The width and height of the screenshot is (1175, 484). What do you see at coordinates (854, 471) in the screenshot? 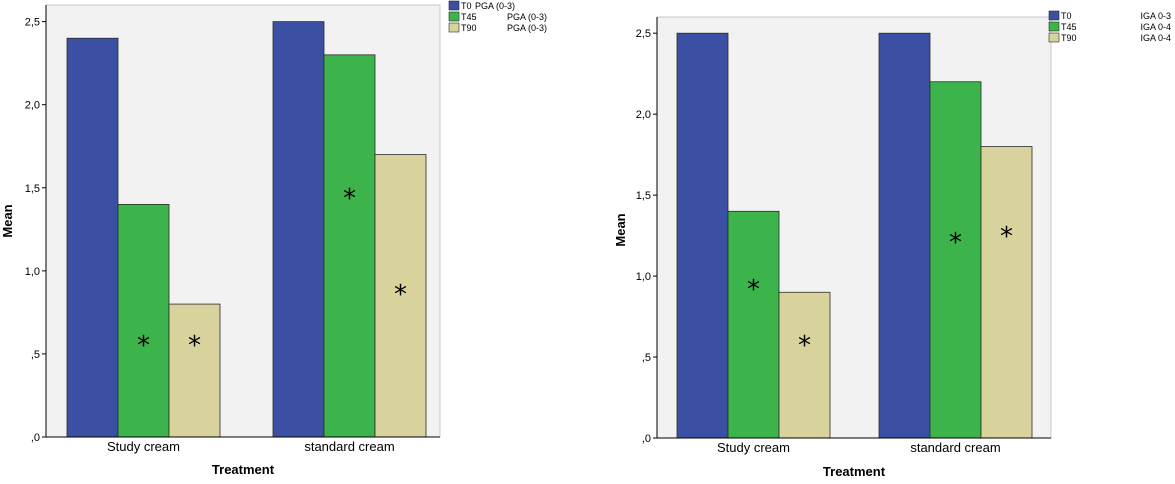
I see `x-axis-title-right: Treatment` at bounding box center [854, 471].